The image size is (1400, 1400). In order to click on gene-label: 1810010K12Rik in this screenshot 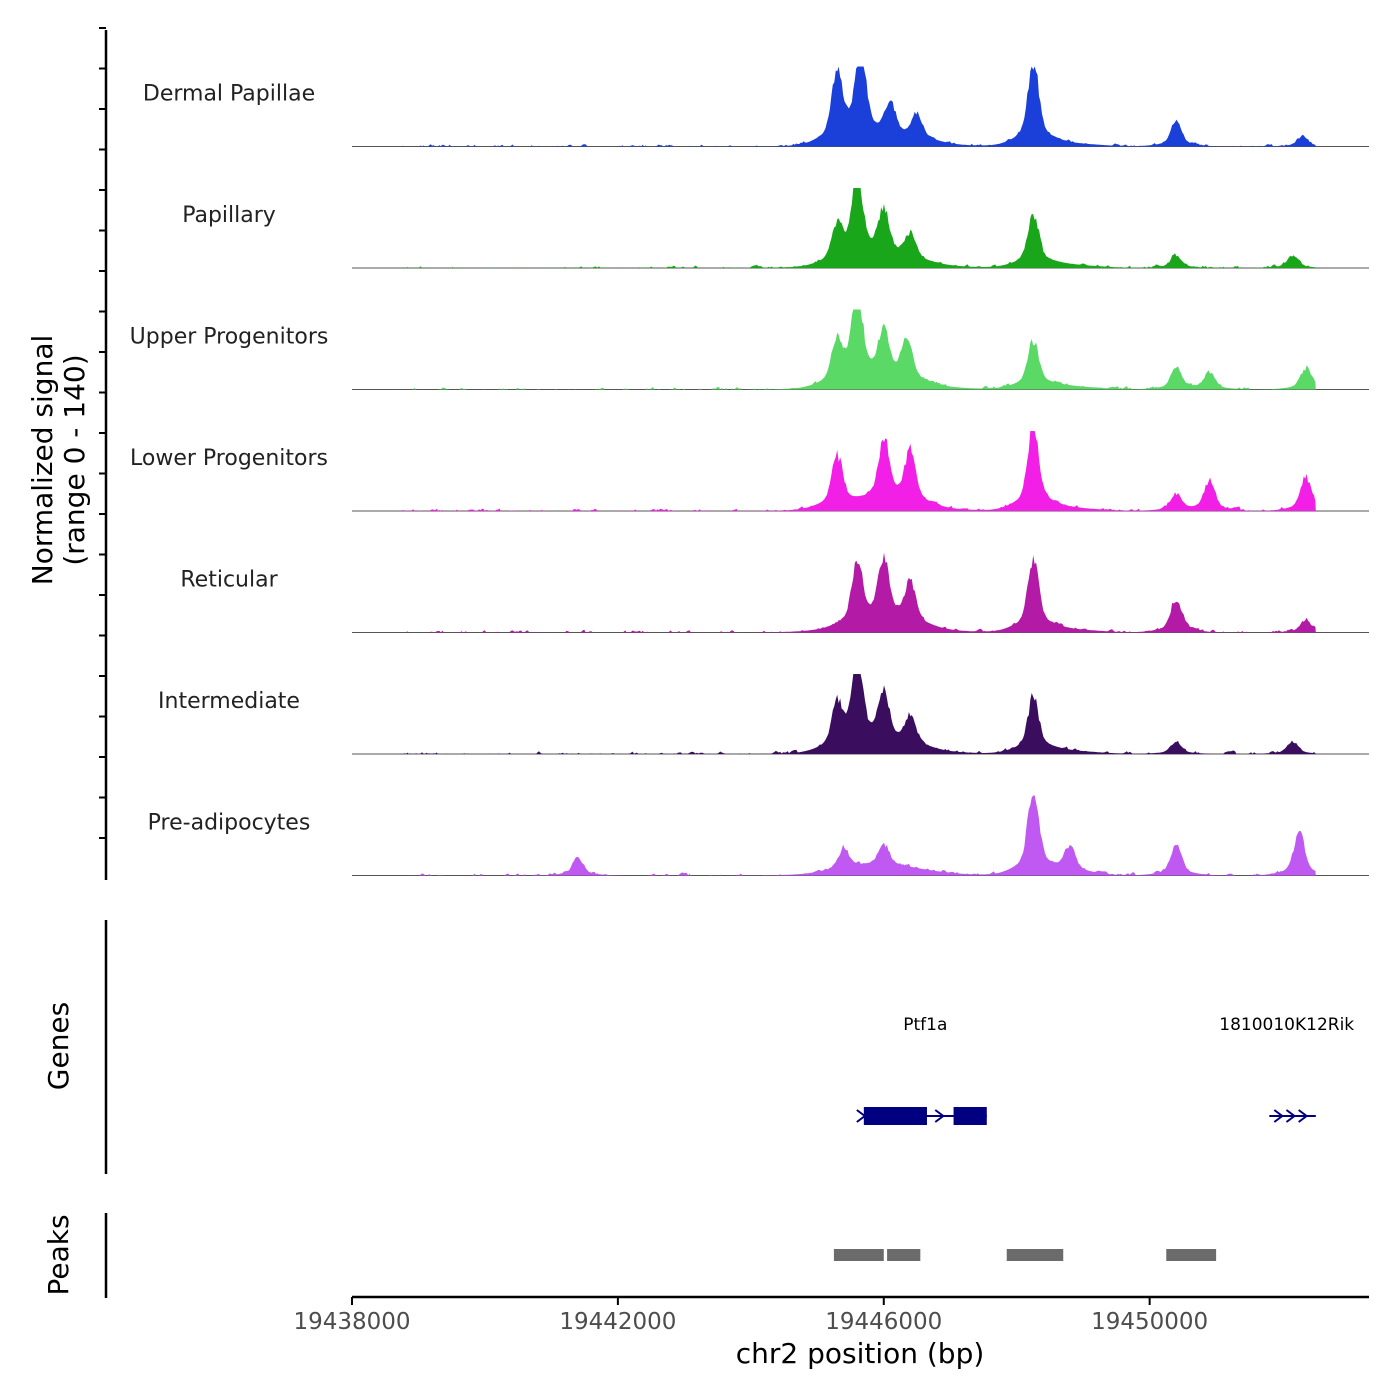, I will do `click(1286, 1025)`.